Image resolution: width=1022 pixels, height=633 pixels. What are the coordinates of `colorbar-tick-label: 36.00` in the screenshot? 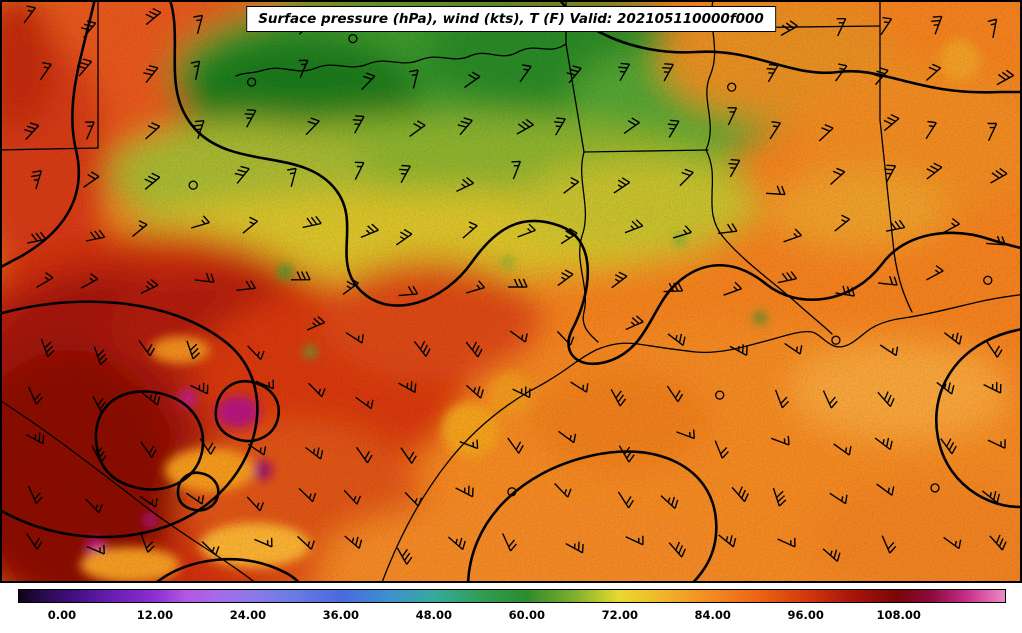 It's located at (341, 615).